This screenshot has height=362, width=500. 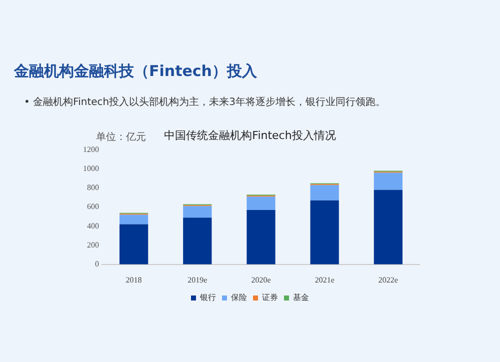 What do you see at coordinates (250, 135) in the screenshot?
I see `chart-subtitle: 中国传统金融机构Fintech投入情况` at bounding box center [250, 135].